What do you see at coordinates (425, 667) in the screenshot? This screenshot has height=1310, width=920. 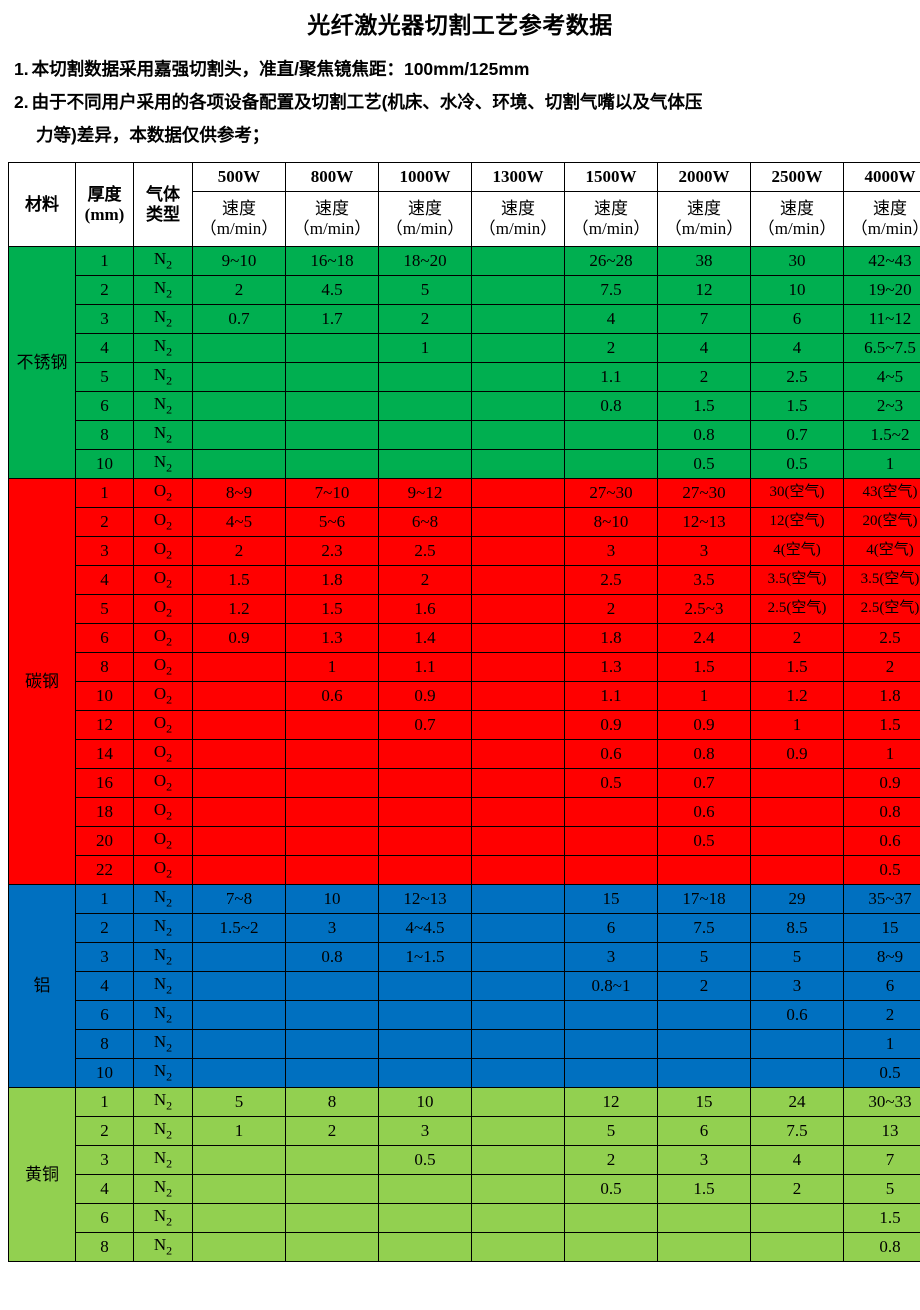 I see `speed-value-cell: 1.1` at bounding box center [425, 667].